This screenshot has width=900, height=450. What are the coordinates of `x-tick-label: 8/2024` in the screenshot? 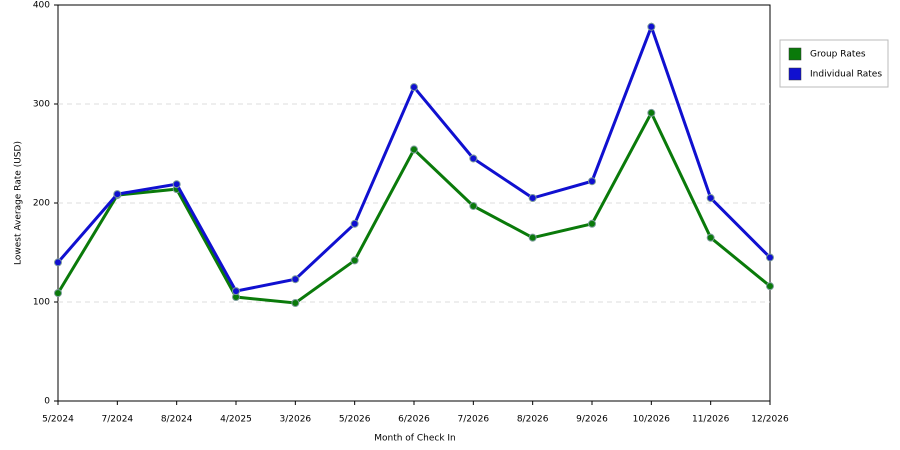 It's located at (177, 420).